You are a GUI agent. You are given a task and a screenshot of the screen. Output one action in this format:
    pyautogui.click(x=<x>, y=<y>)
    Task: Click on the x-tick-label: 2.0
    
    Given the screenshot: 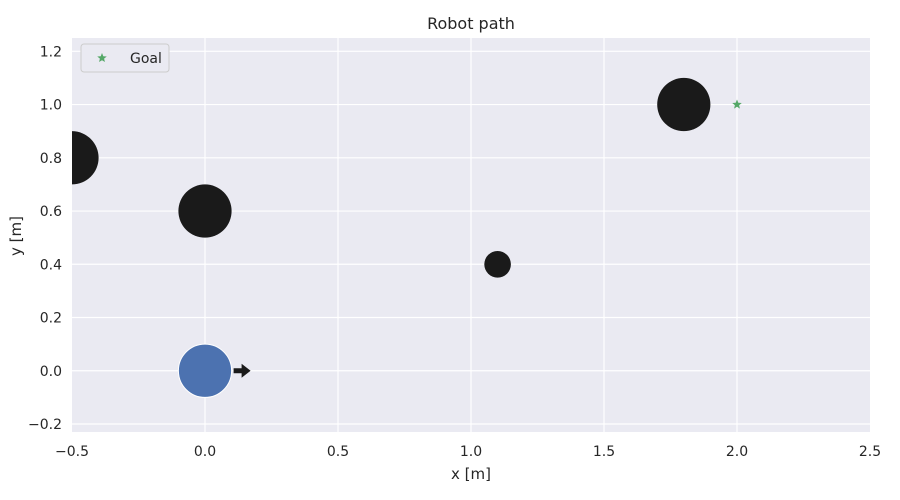 What is the action you would take?
    pyautogui.click(x=737, y=452)
    